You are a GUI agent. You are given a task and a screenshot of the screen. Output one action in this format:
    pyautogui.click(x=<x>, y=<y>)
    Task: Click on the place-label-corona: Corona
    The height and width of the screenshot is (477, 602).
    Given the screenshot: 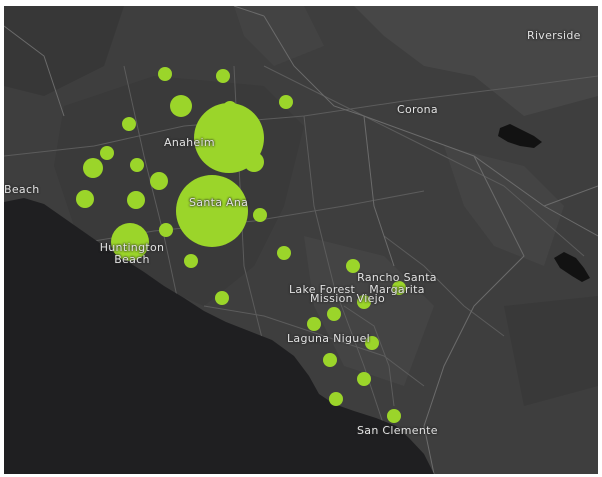 What is the action you would take?
    pyautogui.click(x=417, y=109)
    